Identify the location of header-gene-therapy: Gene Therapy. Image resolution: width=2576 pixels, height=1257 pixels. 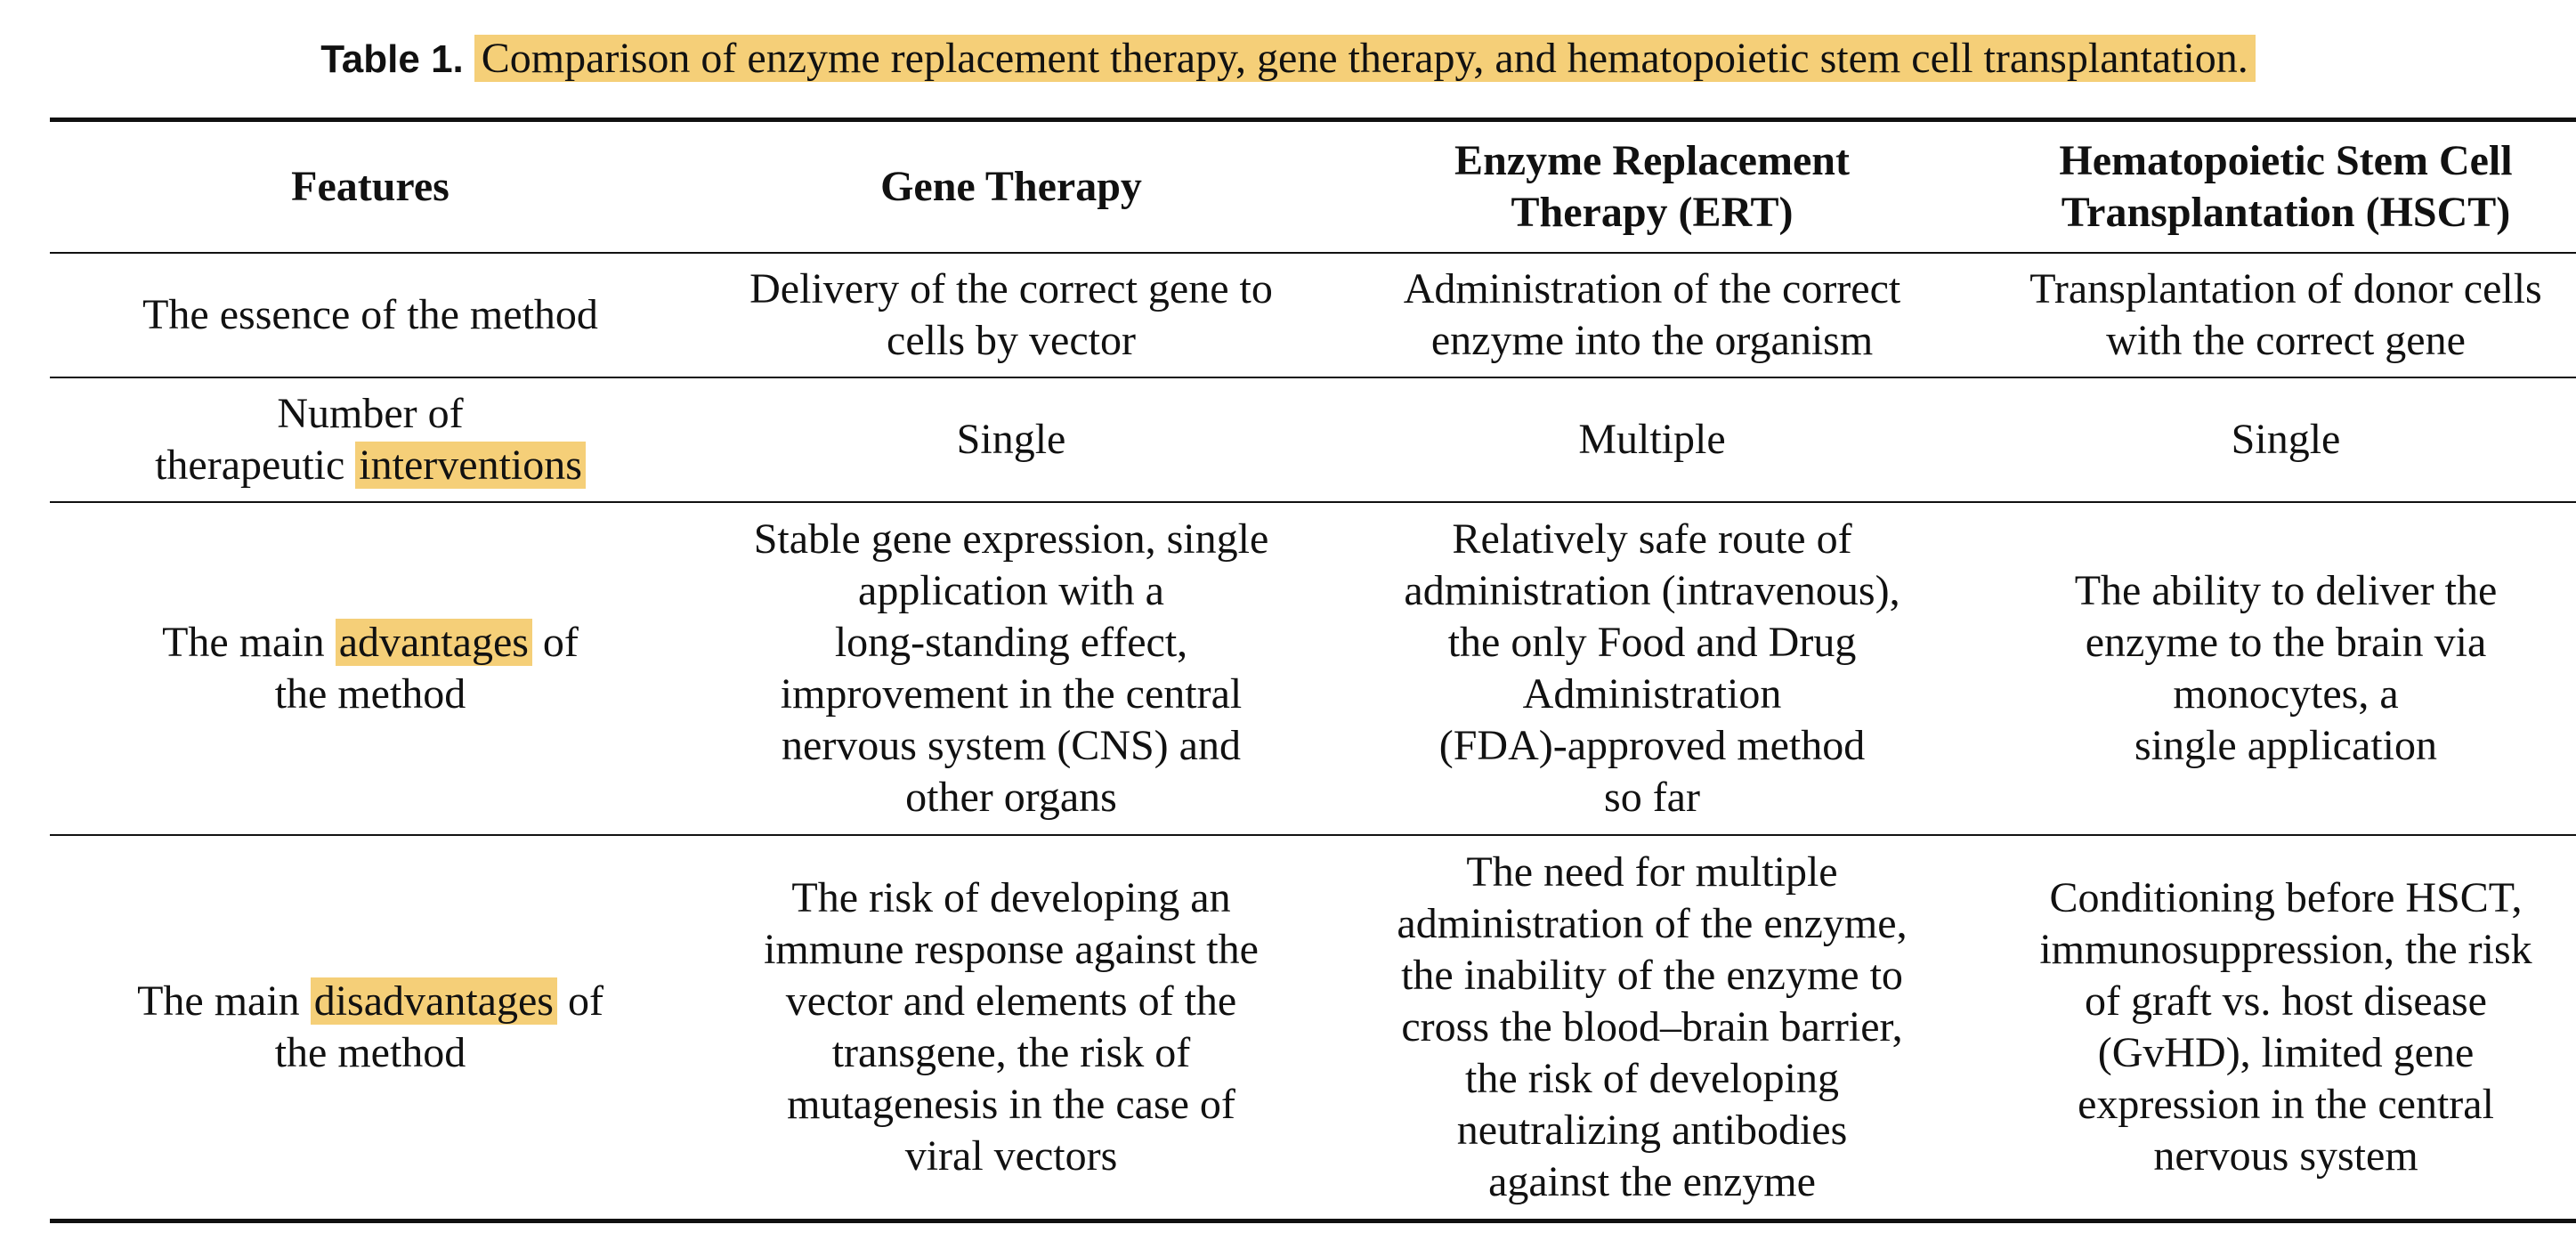
(1012, 186).